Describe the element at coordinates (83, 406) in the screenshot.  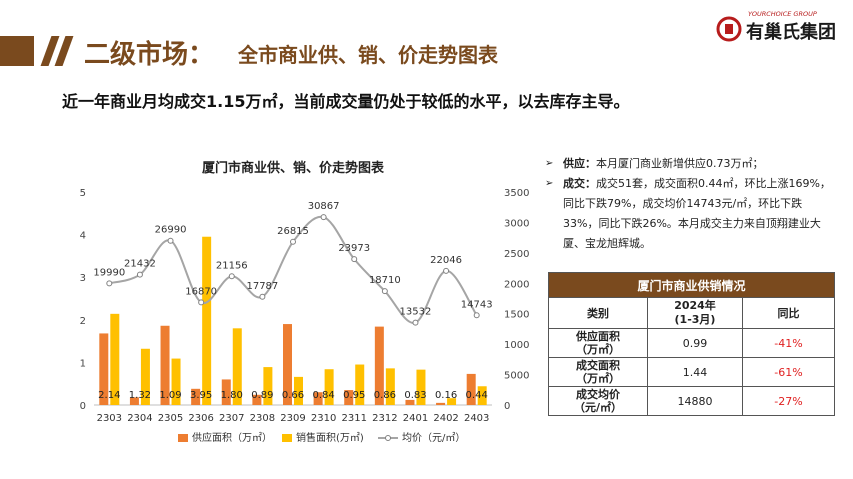
I see `y-left-tick-label: 0` at that location.